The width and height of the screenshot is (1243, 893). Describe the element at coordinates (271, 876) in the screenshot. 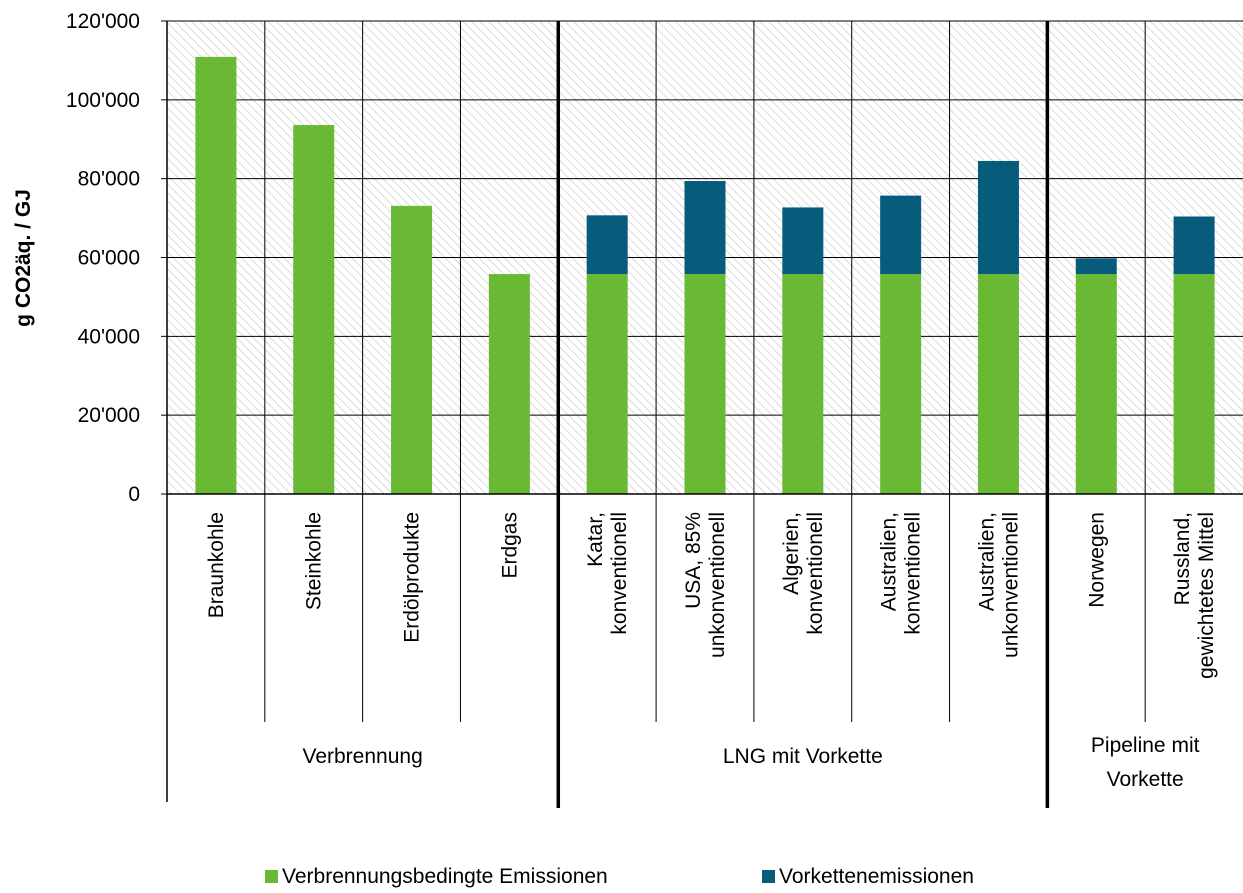

I see `legend-swatch-verbrennungsbedingte` at that location.